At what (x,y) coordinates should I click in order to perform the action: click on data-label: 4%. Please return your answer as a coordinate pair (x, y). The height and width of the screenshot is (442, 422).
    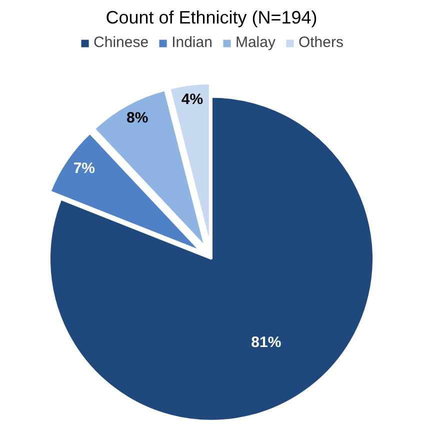
    Looking at the image, I should click on (192, 99).